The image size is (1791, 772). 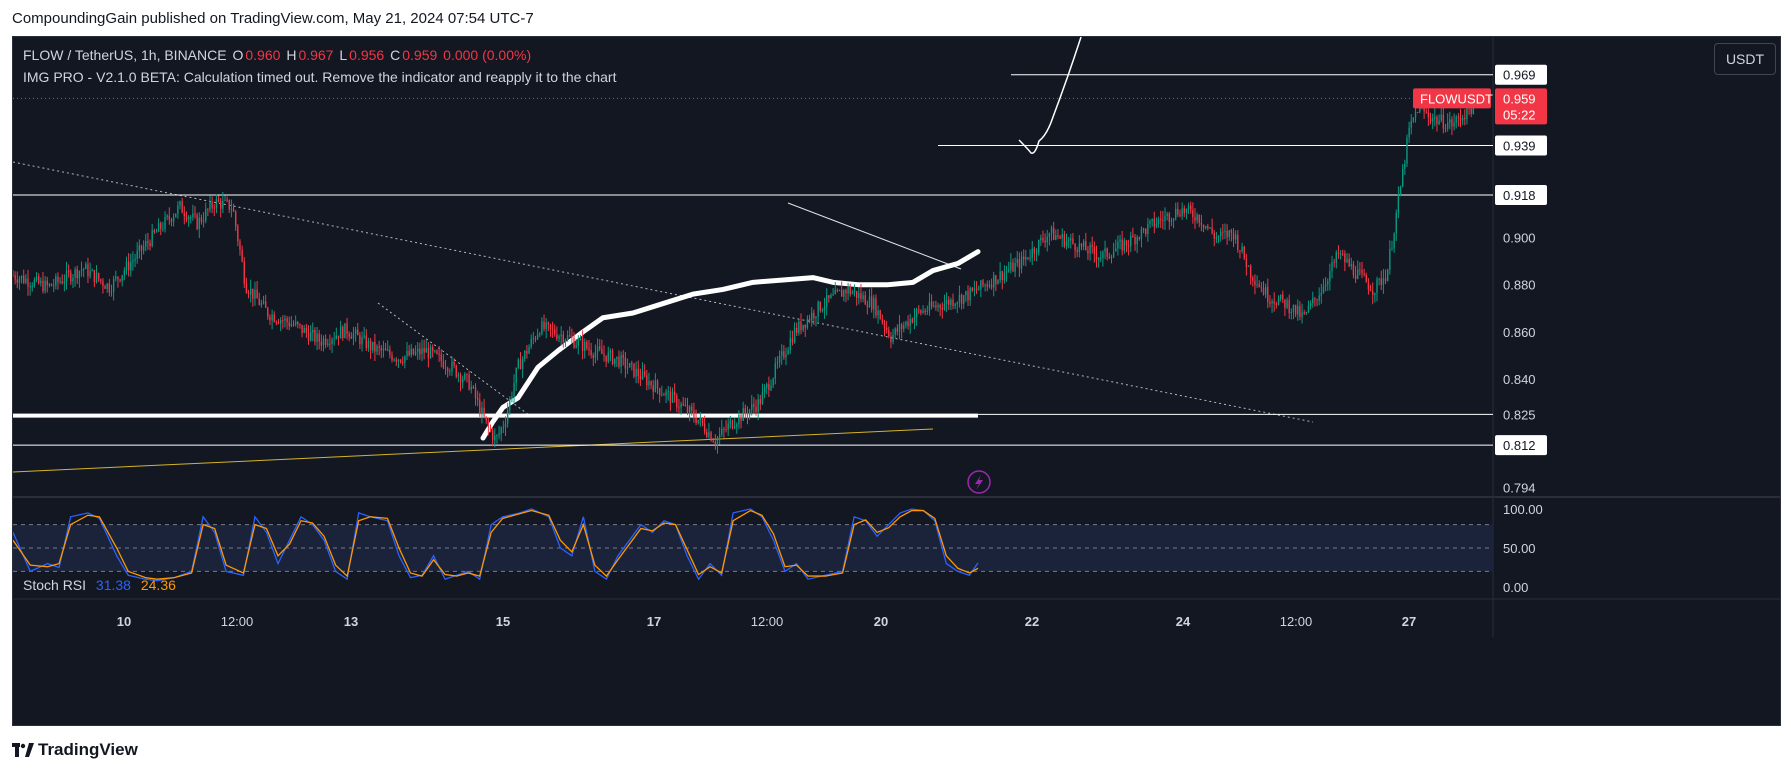 What do you see at coordinates (75, 750) in the screenshot?
I see `tradingview-logo: TradingView` at bounding box center [75, 750].